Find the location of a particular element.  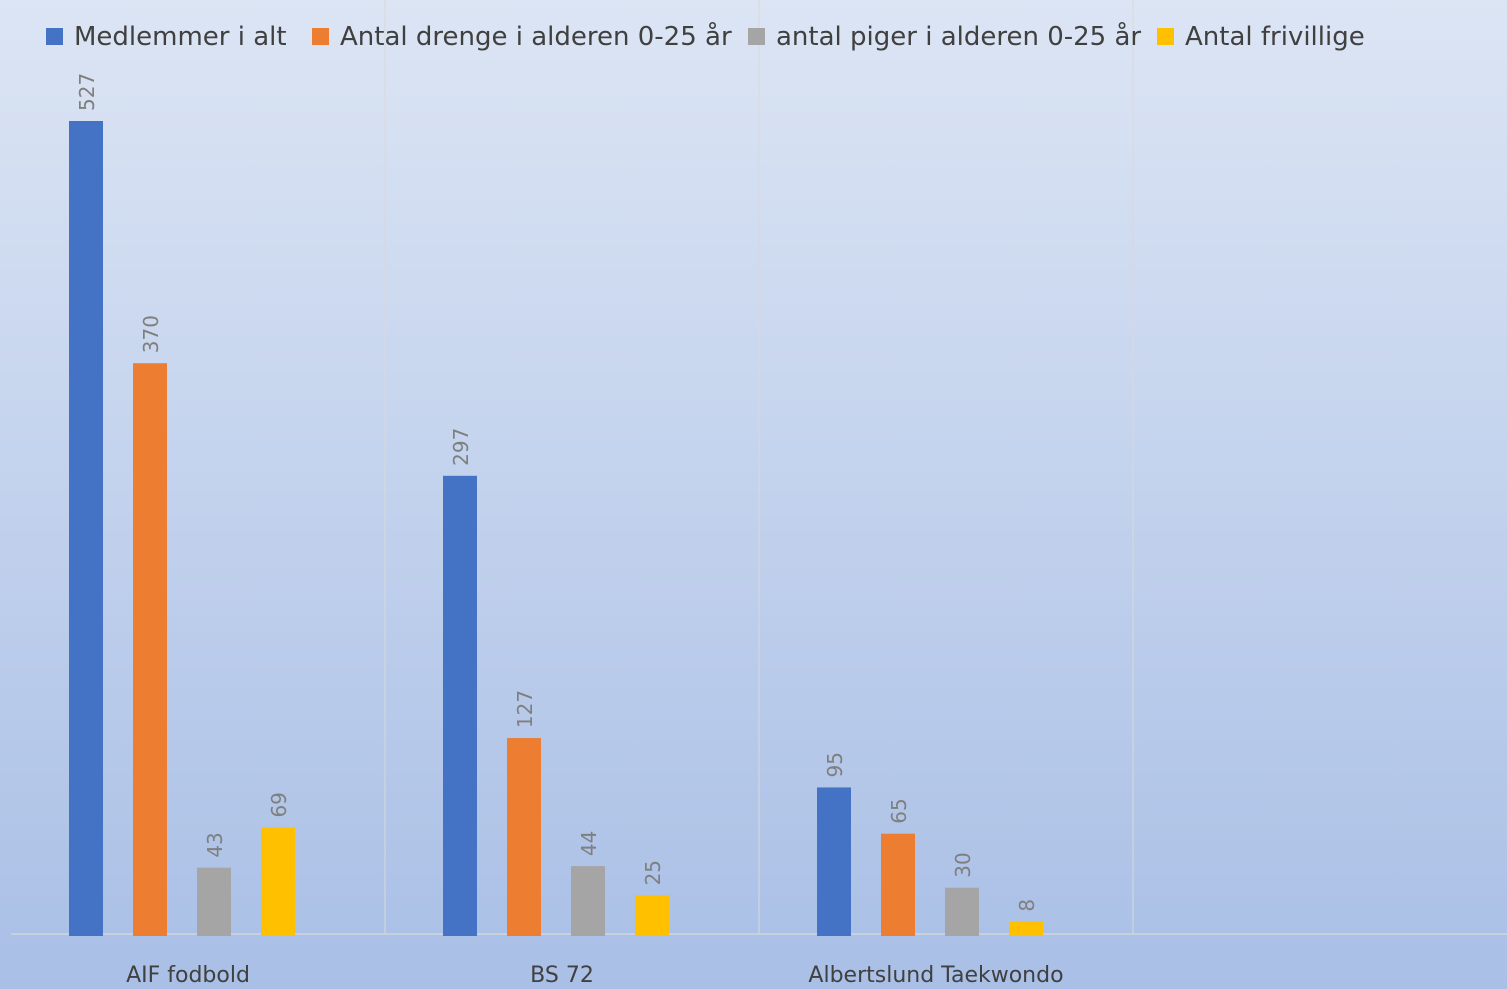

legend-label: Antal frivillige is located at coordinates (1275, 37).